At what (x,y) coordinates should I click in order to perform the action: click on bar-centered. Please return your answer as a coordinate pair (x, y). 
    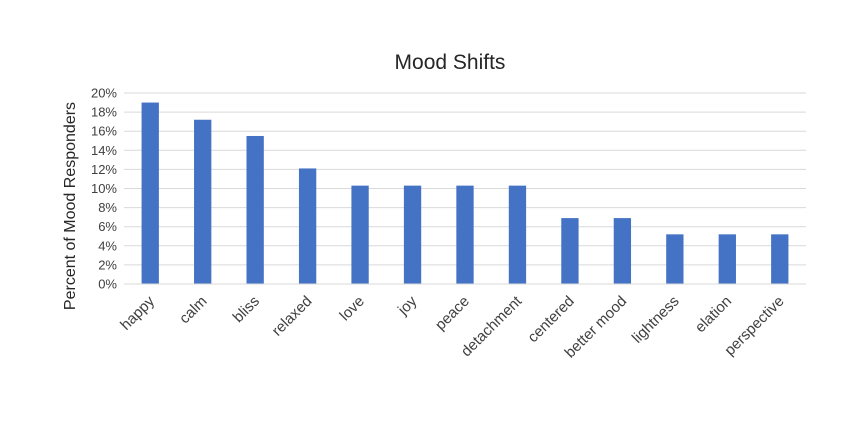
    Looking at the image, I should click on (570, 251).